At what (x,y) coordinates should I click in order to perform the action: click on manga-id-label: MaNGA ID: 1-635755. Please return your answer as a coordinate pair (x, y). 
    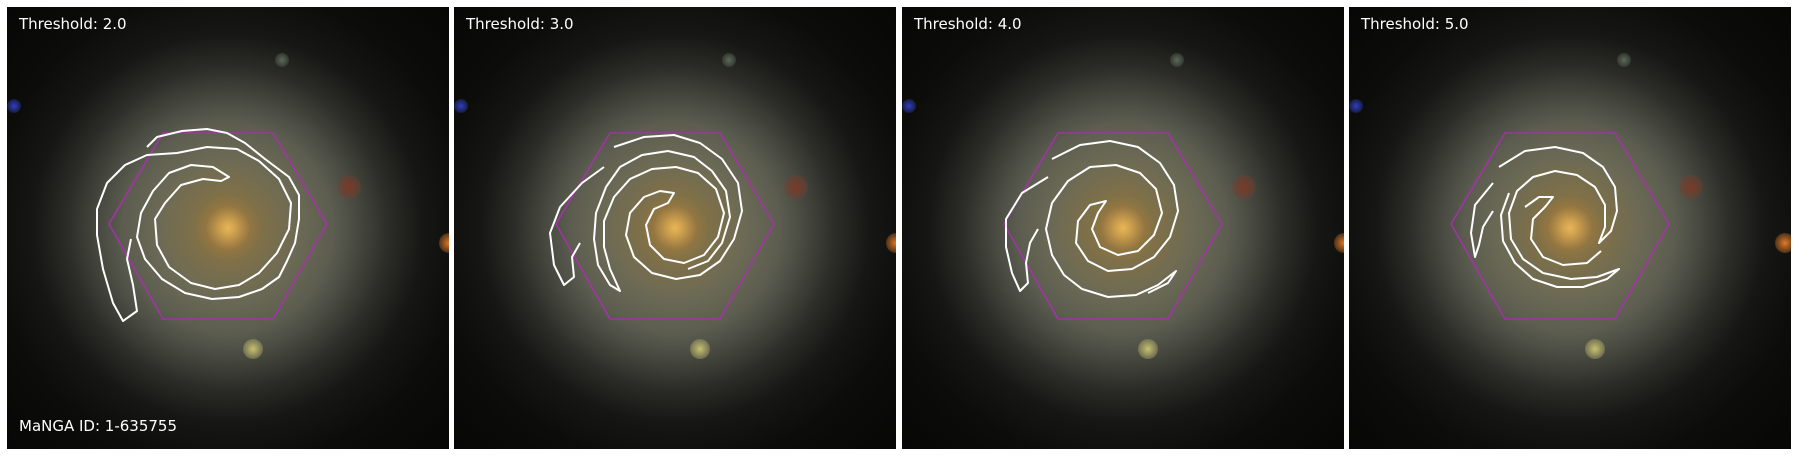
    Looking at the image, I should click on (98, 426).